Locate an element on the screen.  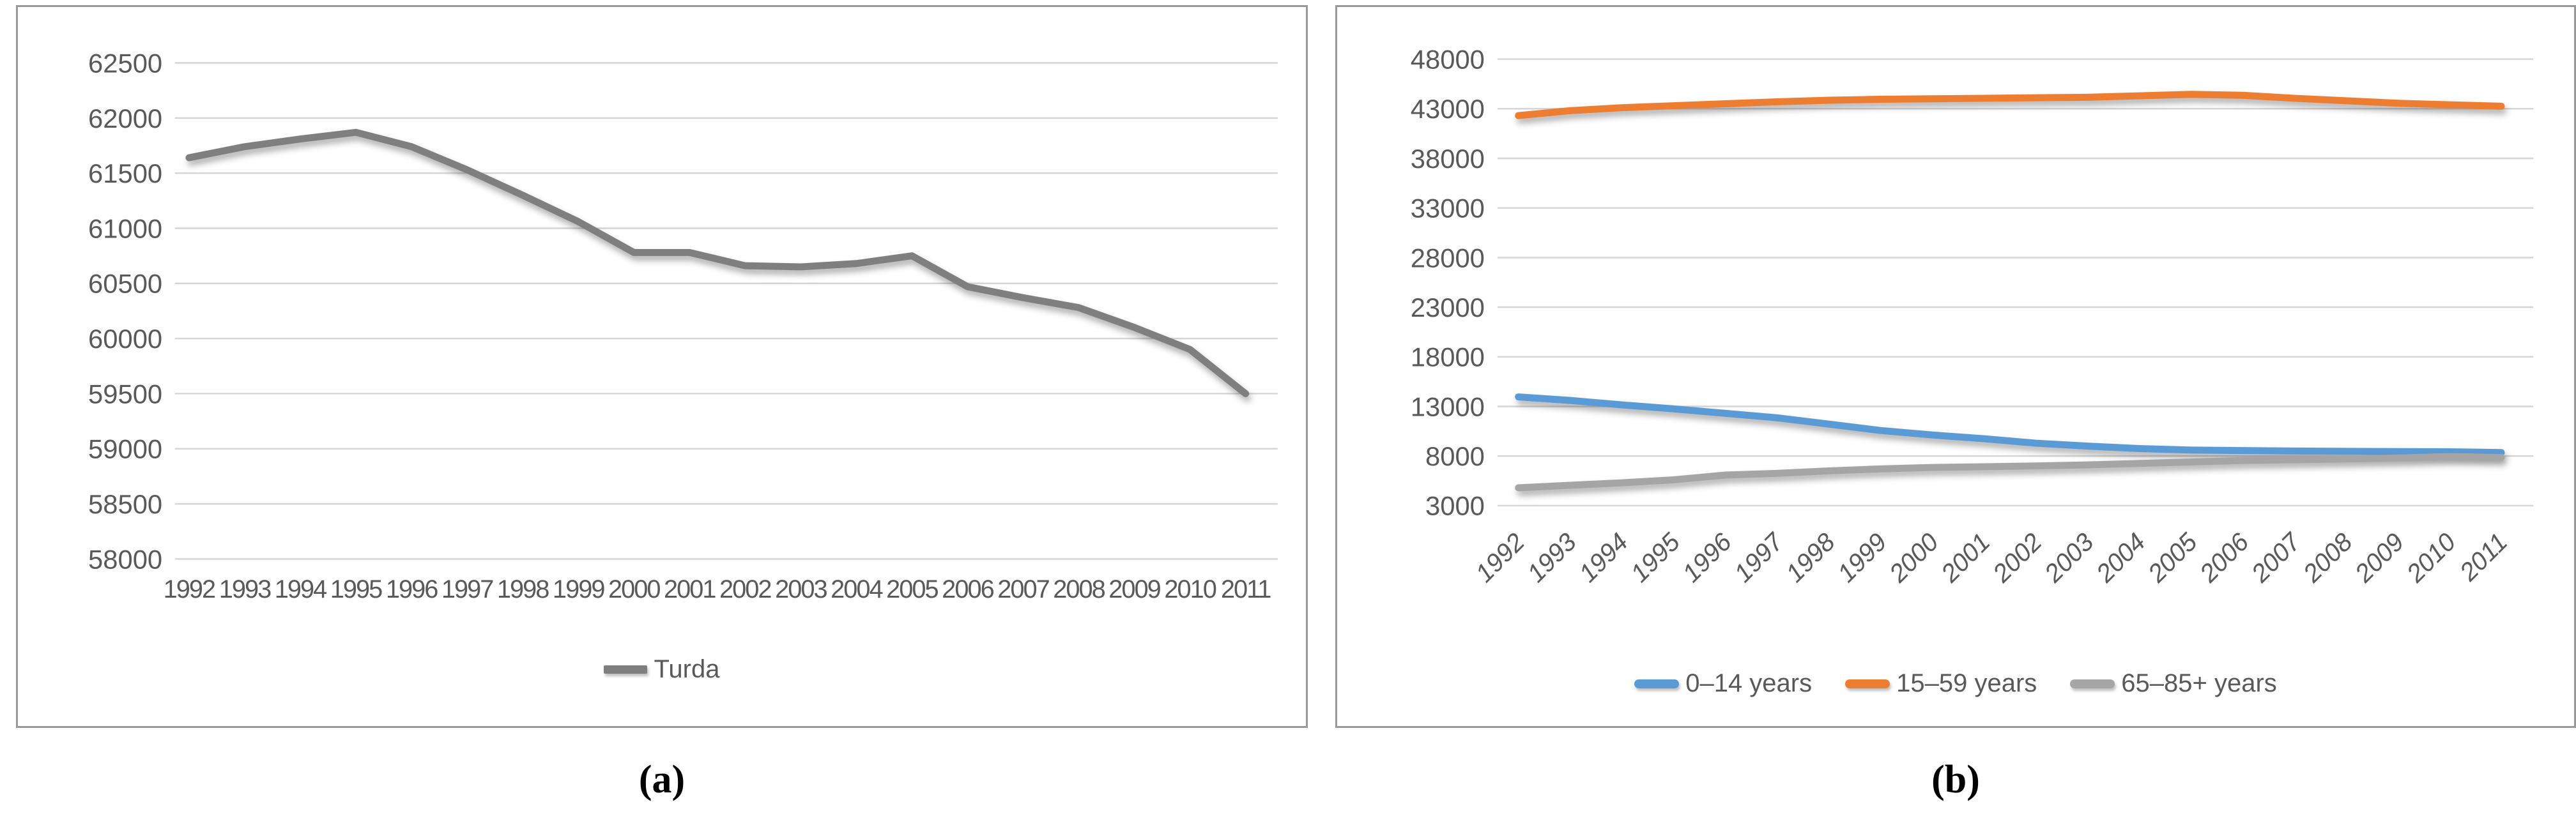
y-axis-tick-label: 28000 is located at coordinates (1448, 258).